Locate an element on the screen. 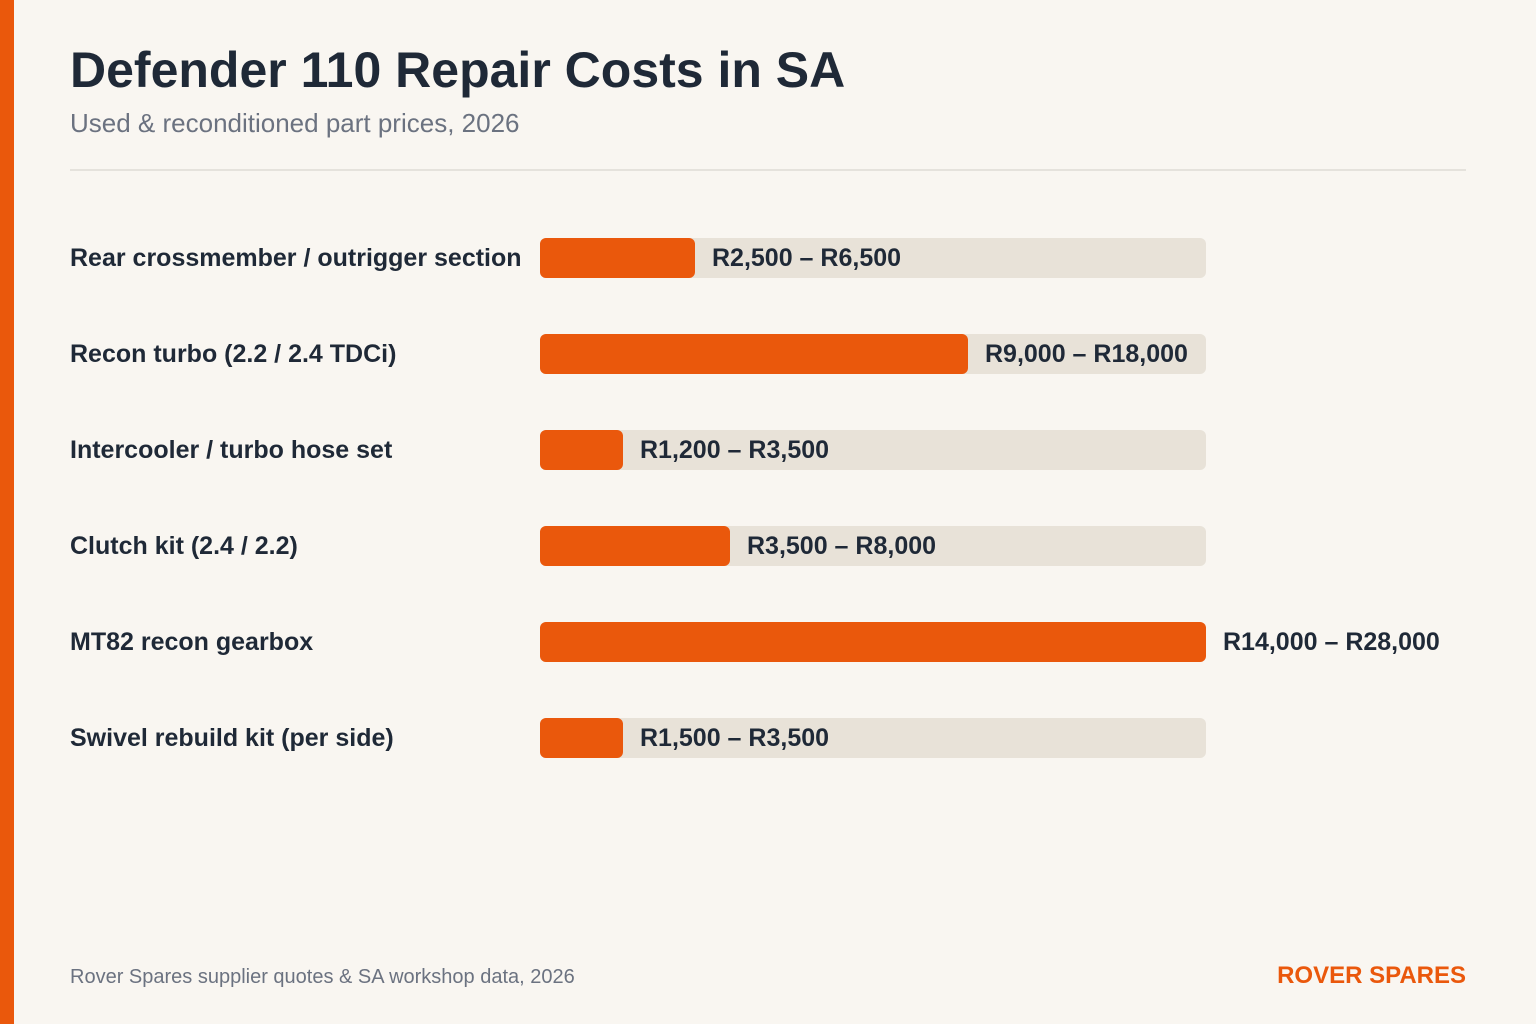  price-range-label: R9,000 – R18,000 is located at coordinates (1086, 354).